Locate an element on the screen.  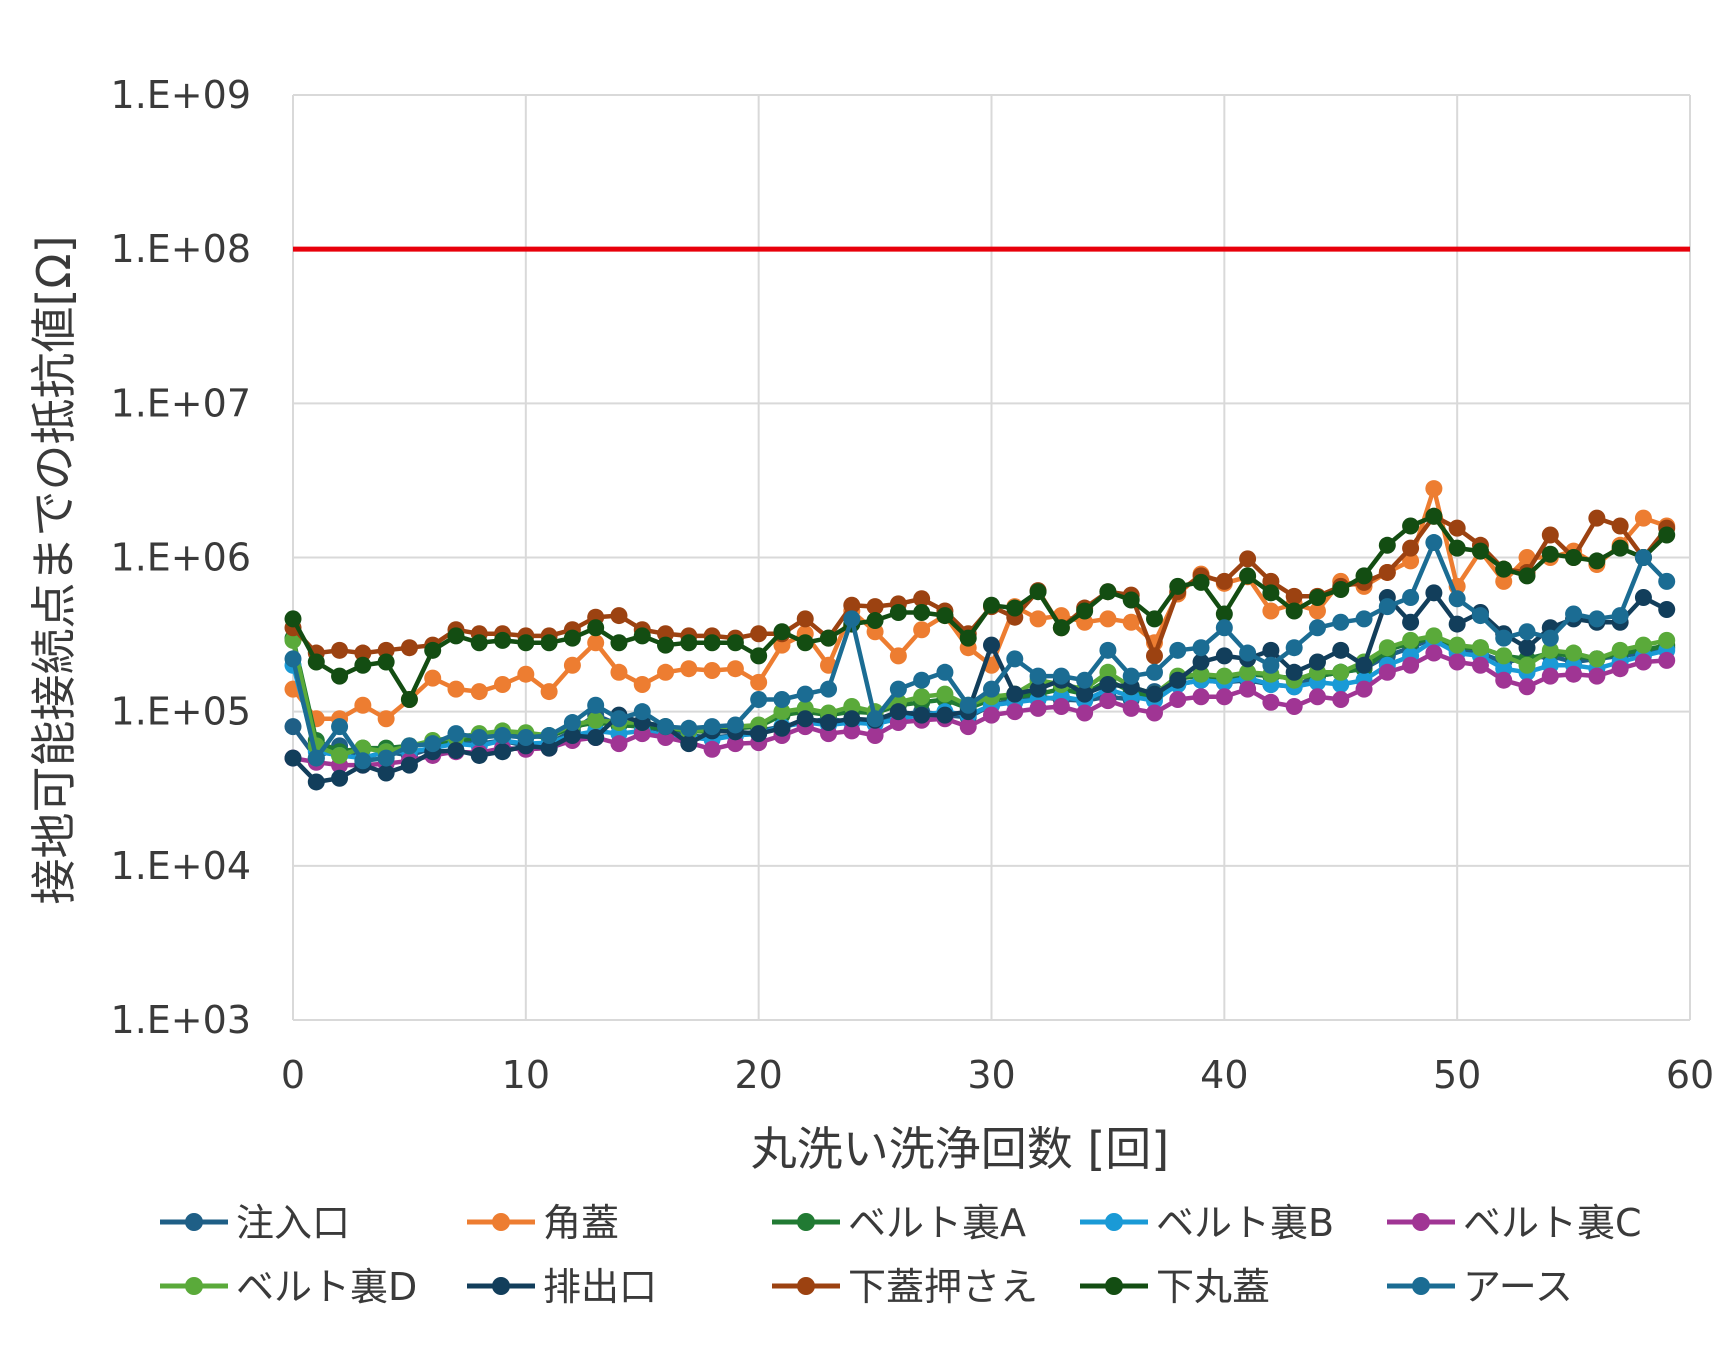
legend-label: 下丸蓋 is located at coordinates (1213, 1287).